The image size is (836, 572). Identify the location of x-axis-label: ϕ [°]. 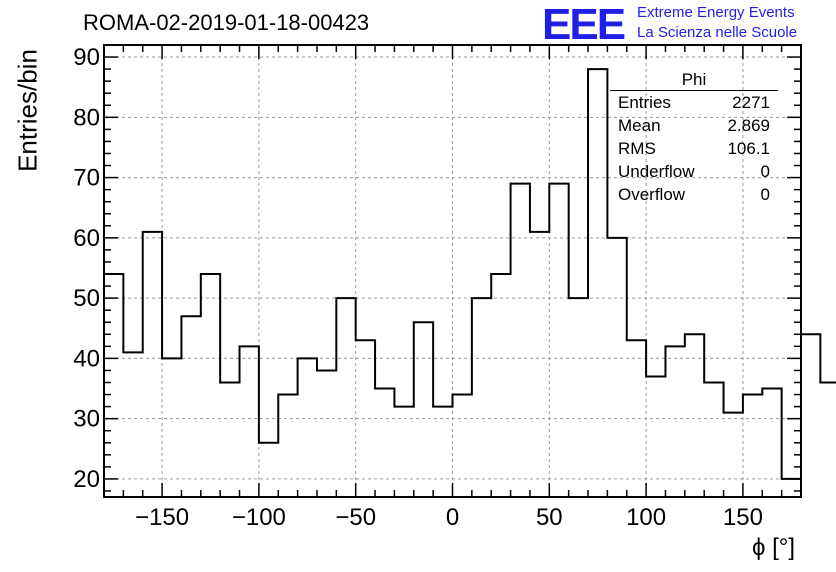
(774, 547).